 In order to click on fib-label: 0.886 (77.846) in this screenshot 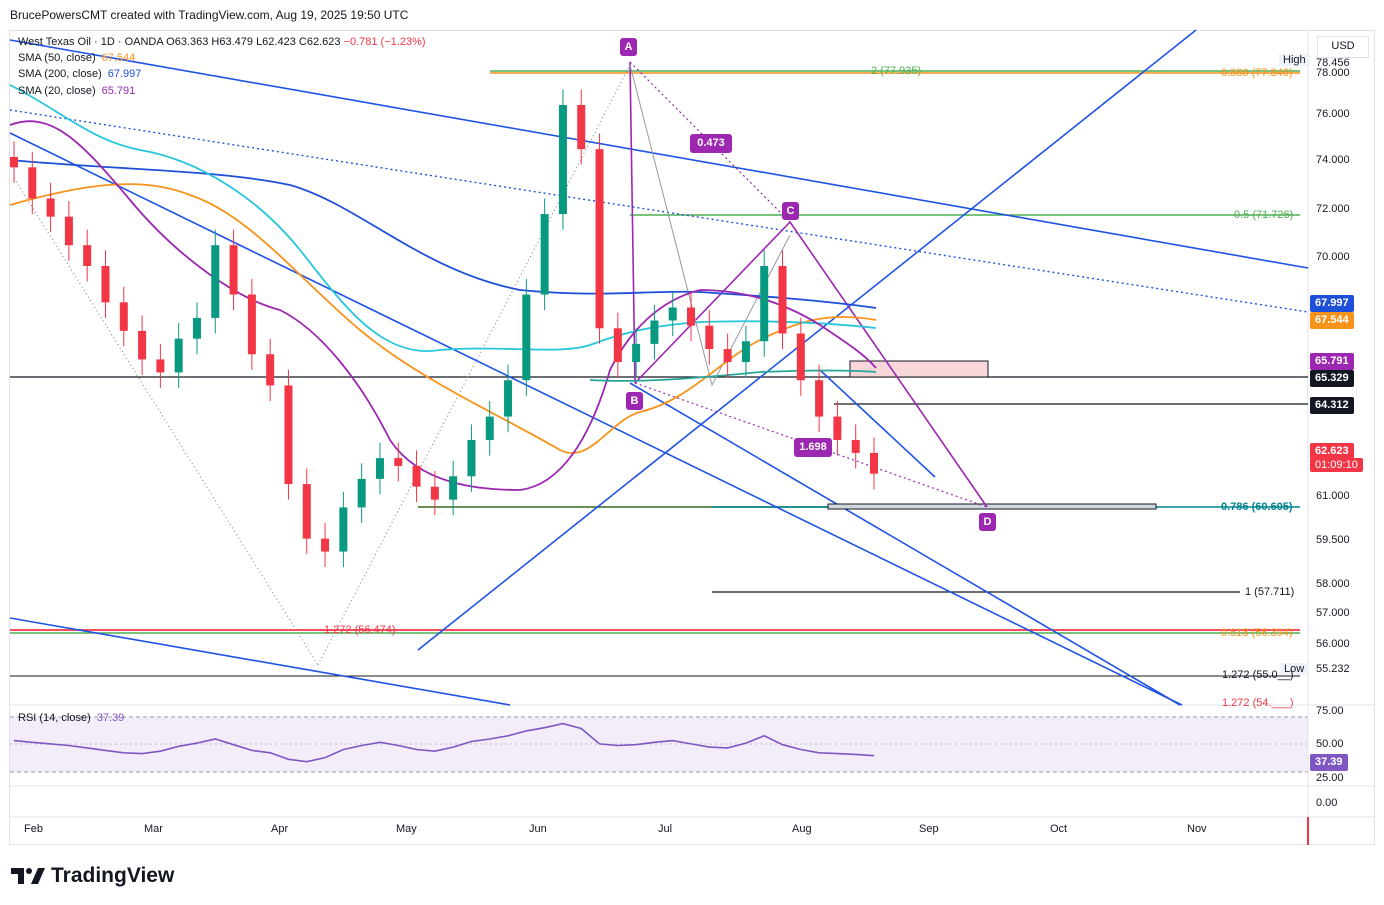, I will do `click(1257, 73)`.